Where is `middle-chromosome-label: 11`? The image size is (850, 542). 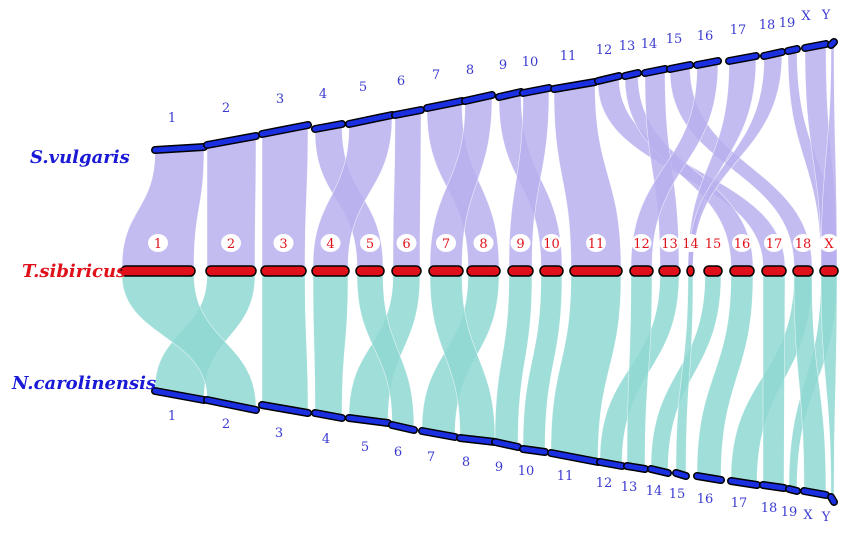 middle-chromosome-label: 11 is located at coordinates (596, 244).